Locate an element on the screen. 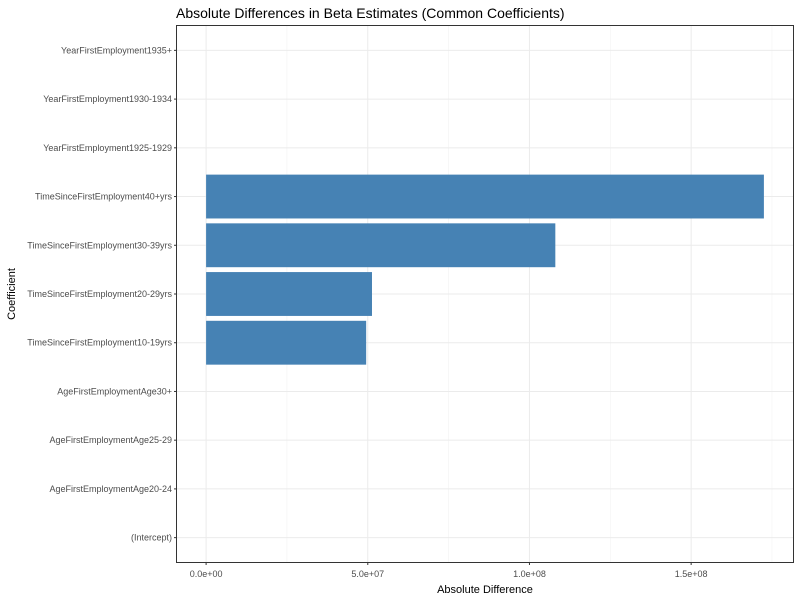  y-tick-label: TimeSinceFirstEmployment20-29yrs is located at coordinates (99, 294).